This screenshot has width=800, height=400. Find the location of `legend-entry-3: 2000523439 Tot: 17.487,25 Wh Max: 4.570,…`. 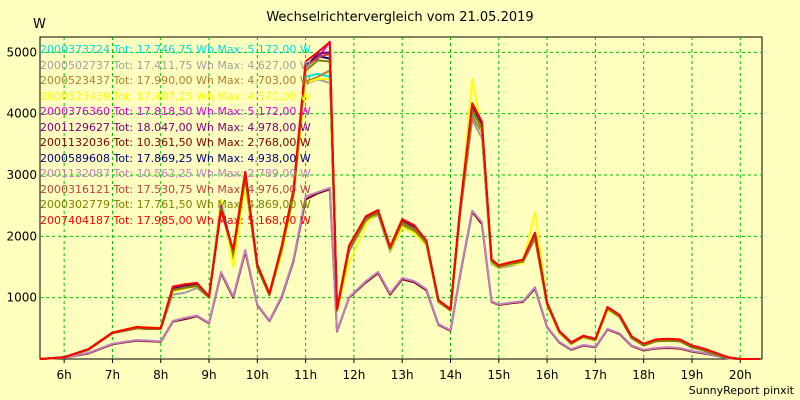

legend-entry-3: 2000523439 Tot: 17.487,25 Wh Max: 4.570,… is located at coordinates (175, 96).